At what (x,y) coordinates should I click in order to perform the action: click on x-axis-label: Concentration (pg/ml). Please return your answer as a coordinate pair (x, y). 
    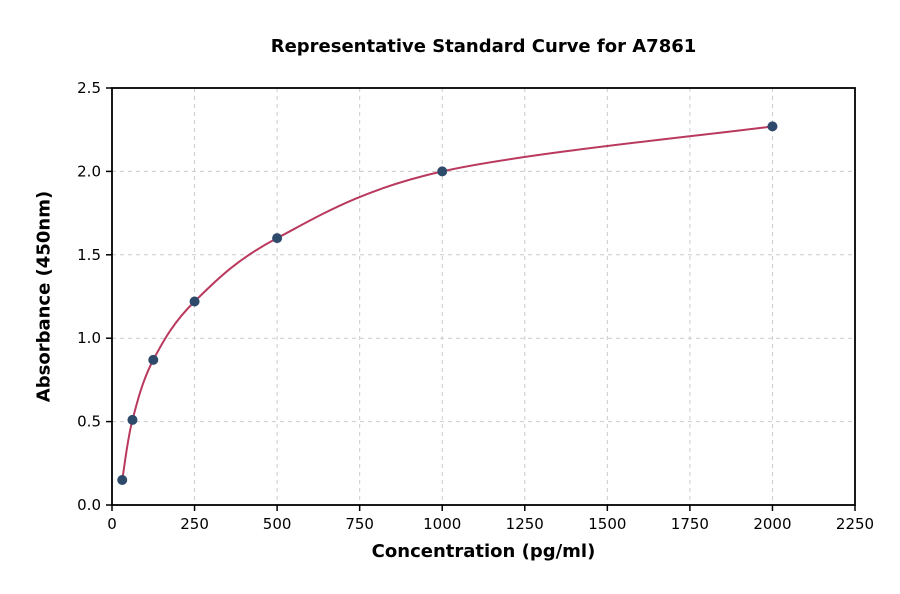
    Looking at the image, I should click on (483, 551).